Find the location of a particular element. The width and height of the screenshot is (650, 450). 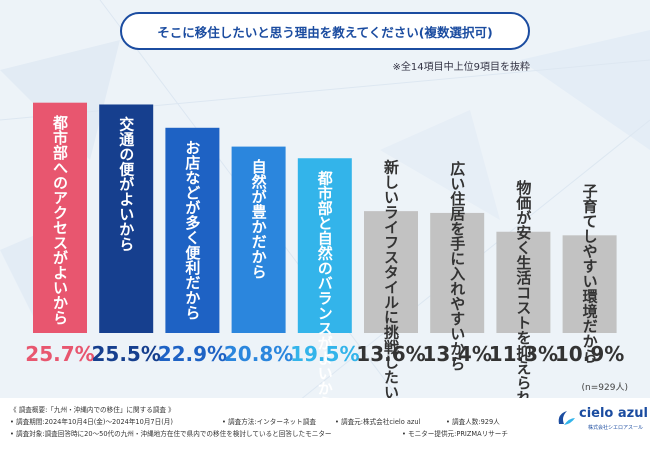

chart-title: そこに移住したいと思う理由を教えてください(複数選択可) is located at coordinates (325, 32).